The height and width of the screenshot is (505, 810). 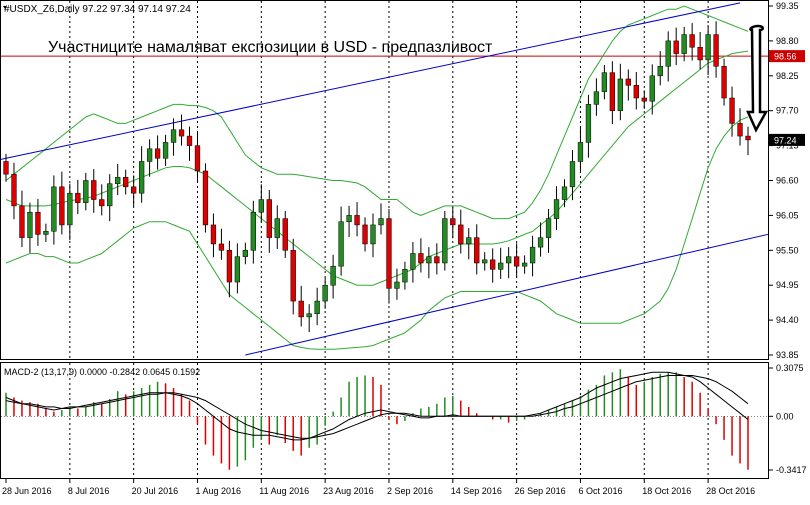 I want to click on macd-main-line, so click(x=377, y=406).